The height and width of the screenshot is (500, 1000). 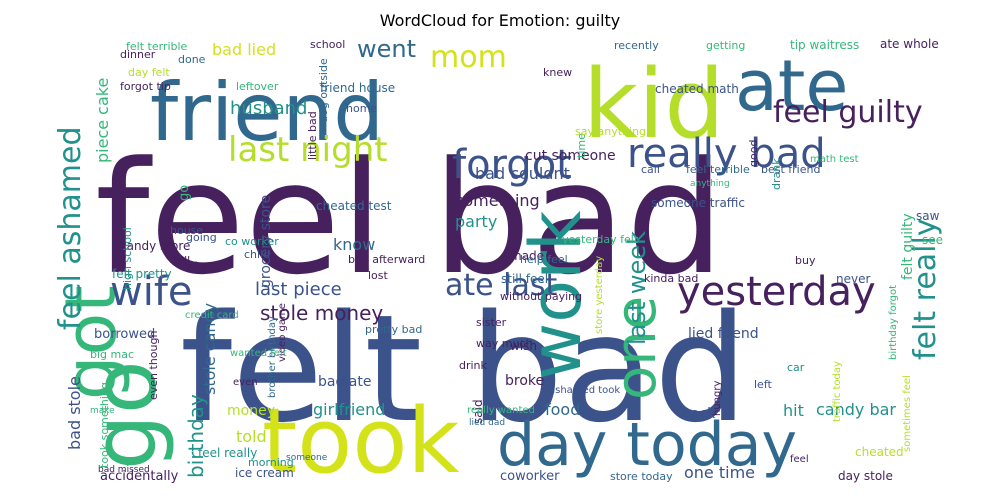 What do you see at coordinates (227, 453) in the screenshot?
I see `word-feel-really: feel really` at bounding box center [227, 453].